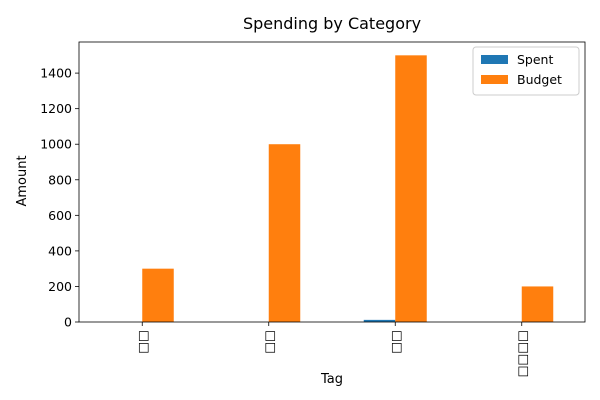 The height and width of the screenshot is (400, 600). What do you see at coordinates (535, 59) in the screenshot?
I see `legend-label-spent: Spent` at bounding box center [535, 59].